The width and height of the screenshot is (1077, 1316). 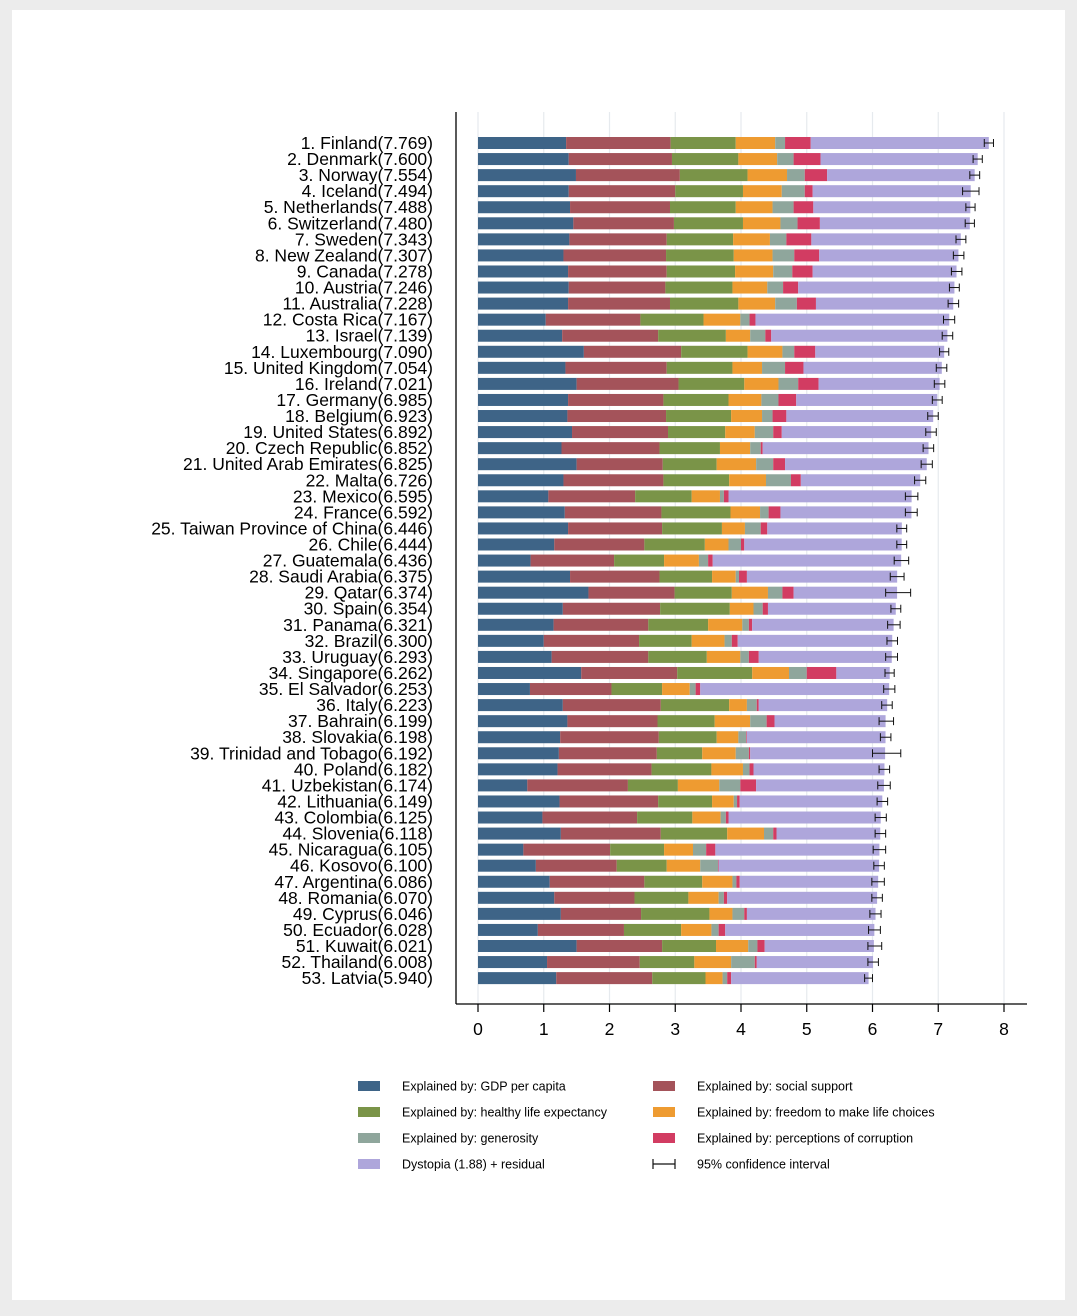 What do you see at coordinates (364, 239) in the screenshot?
I see `category-label: 7. Sweden(7.343)` at bounding box center [364, 239].